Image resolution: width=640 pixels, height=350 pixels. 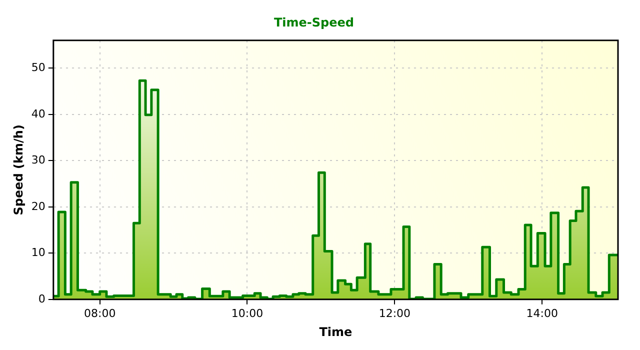 What do you see at coordinates (38, 253) in the screenshot?
I see `y-tick-label: 10` at bounding box center [38, 253].